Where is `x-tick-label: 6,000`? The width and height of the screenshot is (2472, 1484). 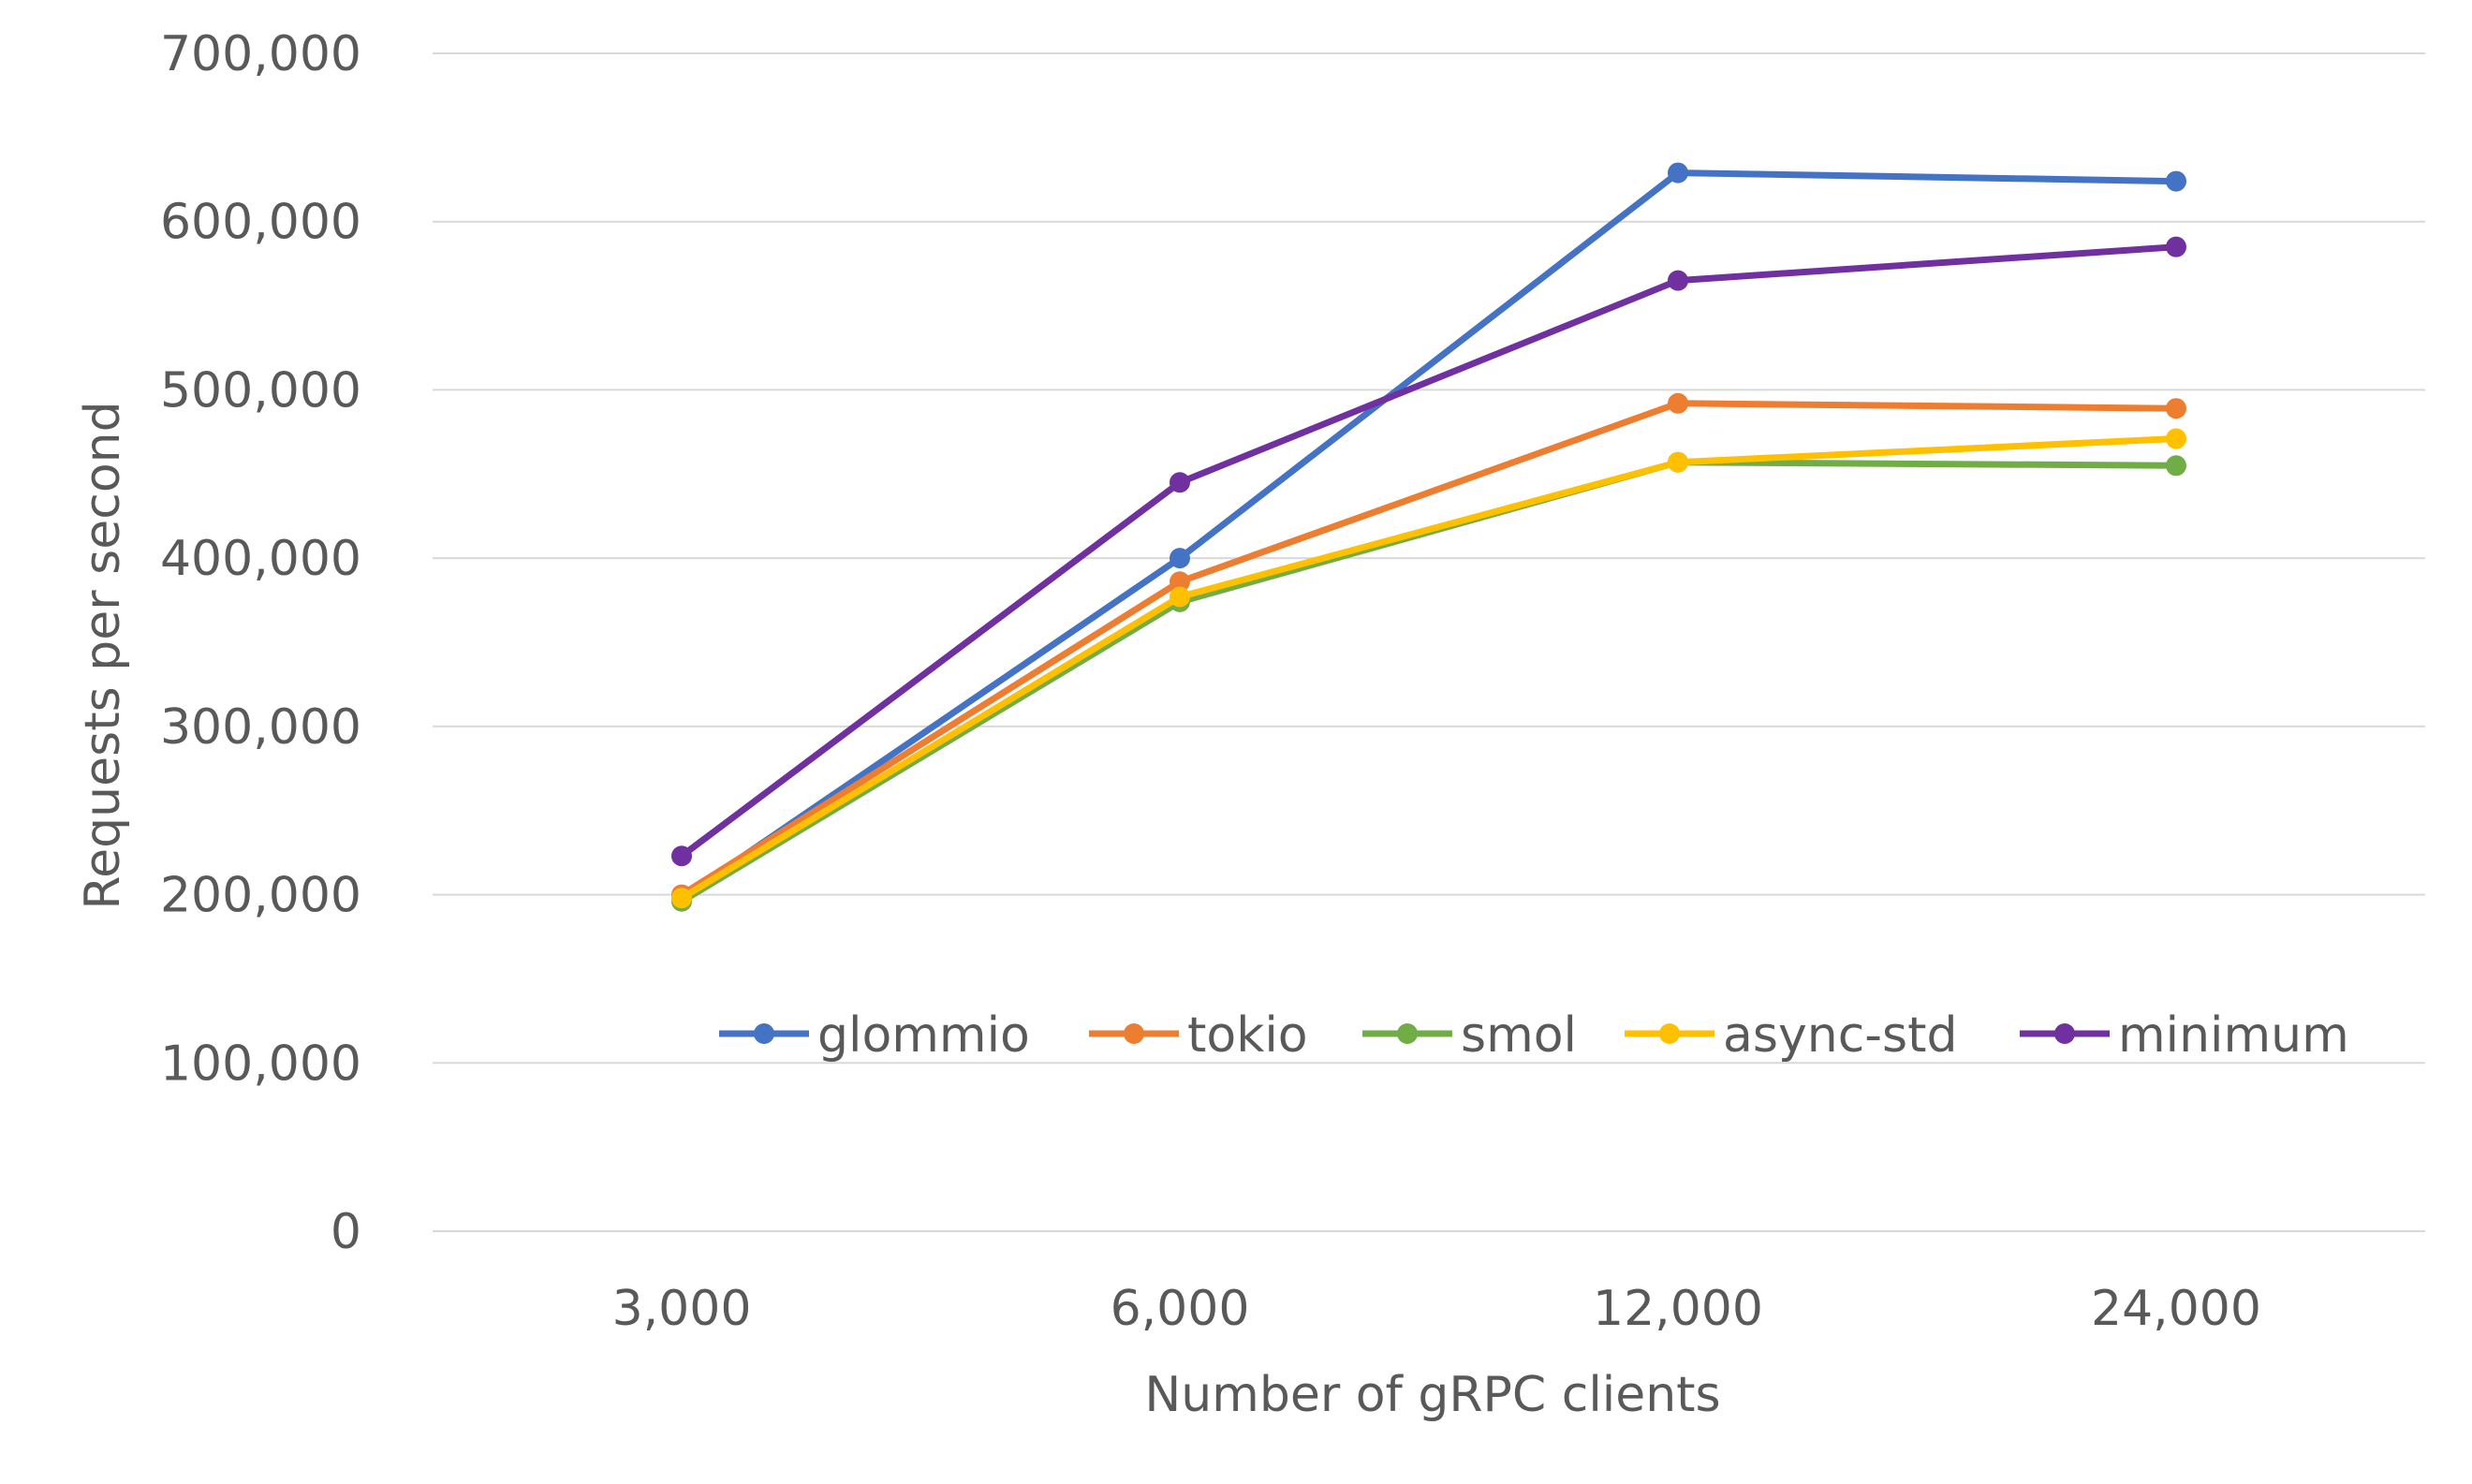 x-tick-label: 6,000 is located at coordinates (1180, 1309).